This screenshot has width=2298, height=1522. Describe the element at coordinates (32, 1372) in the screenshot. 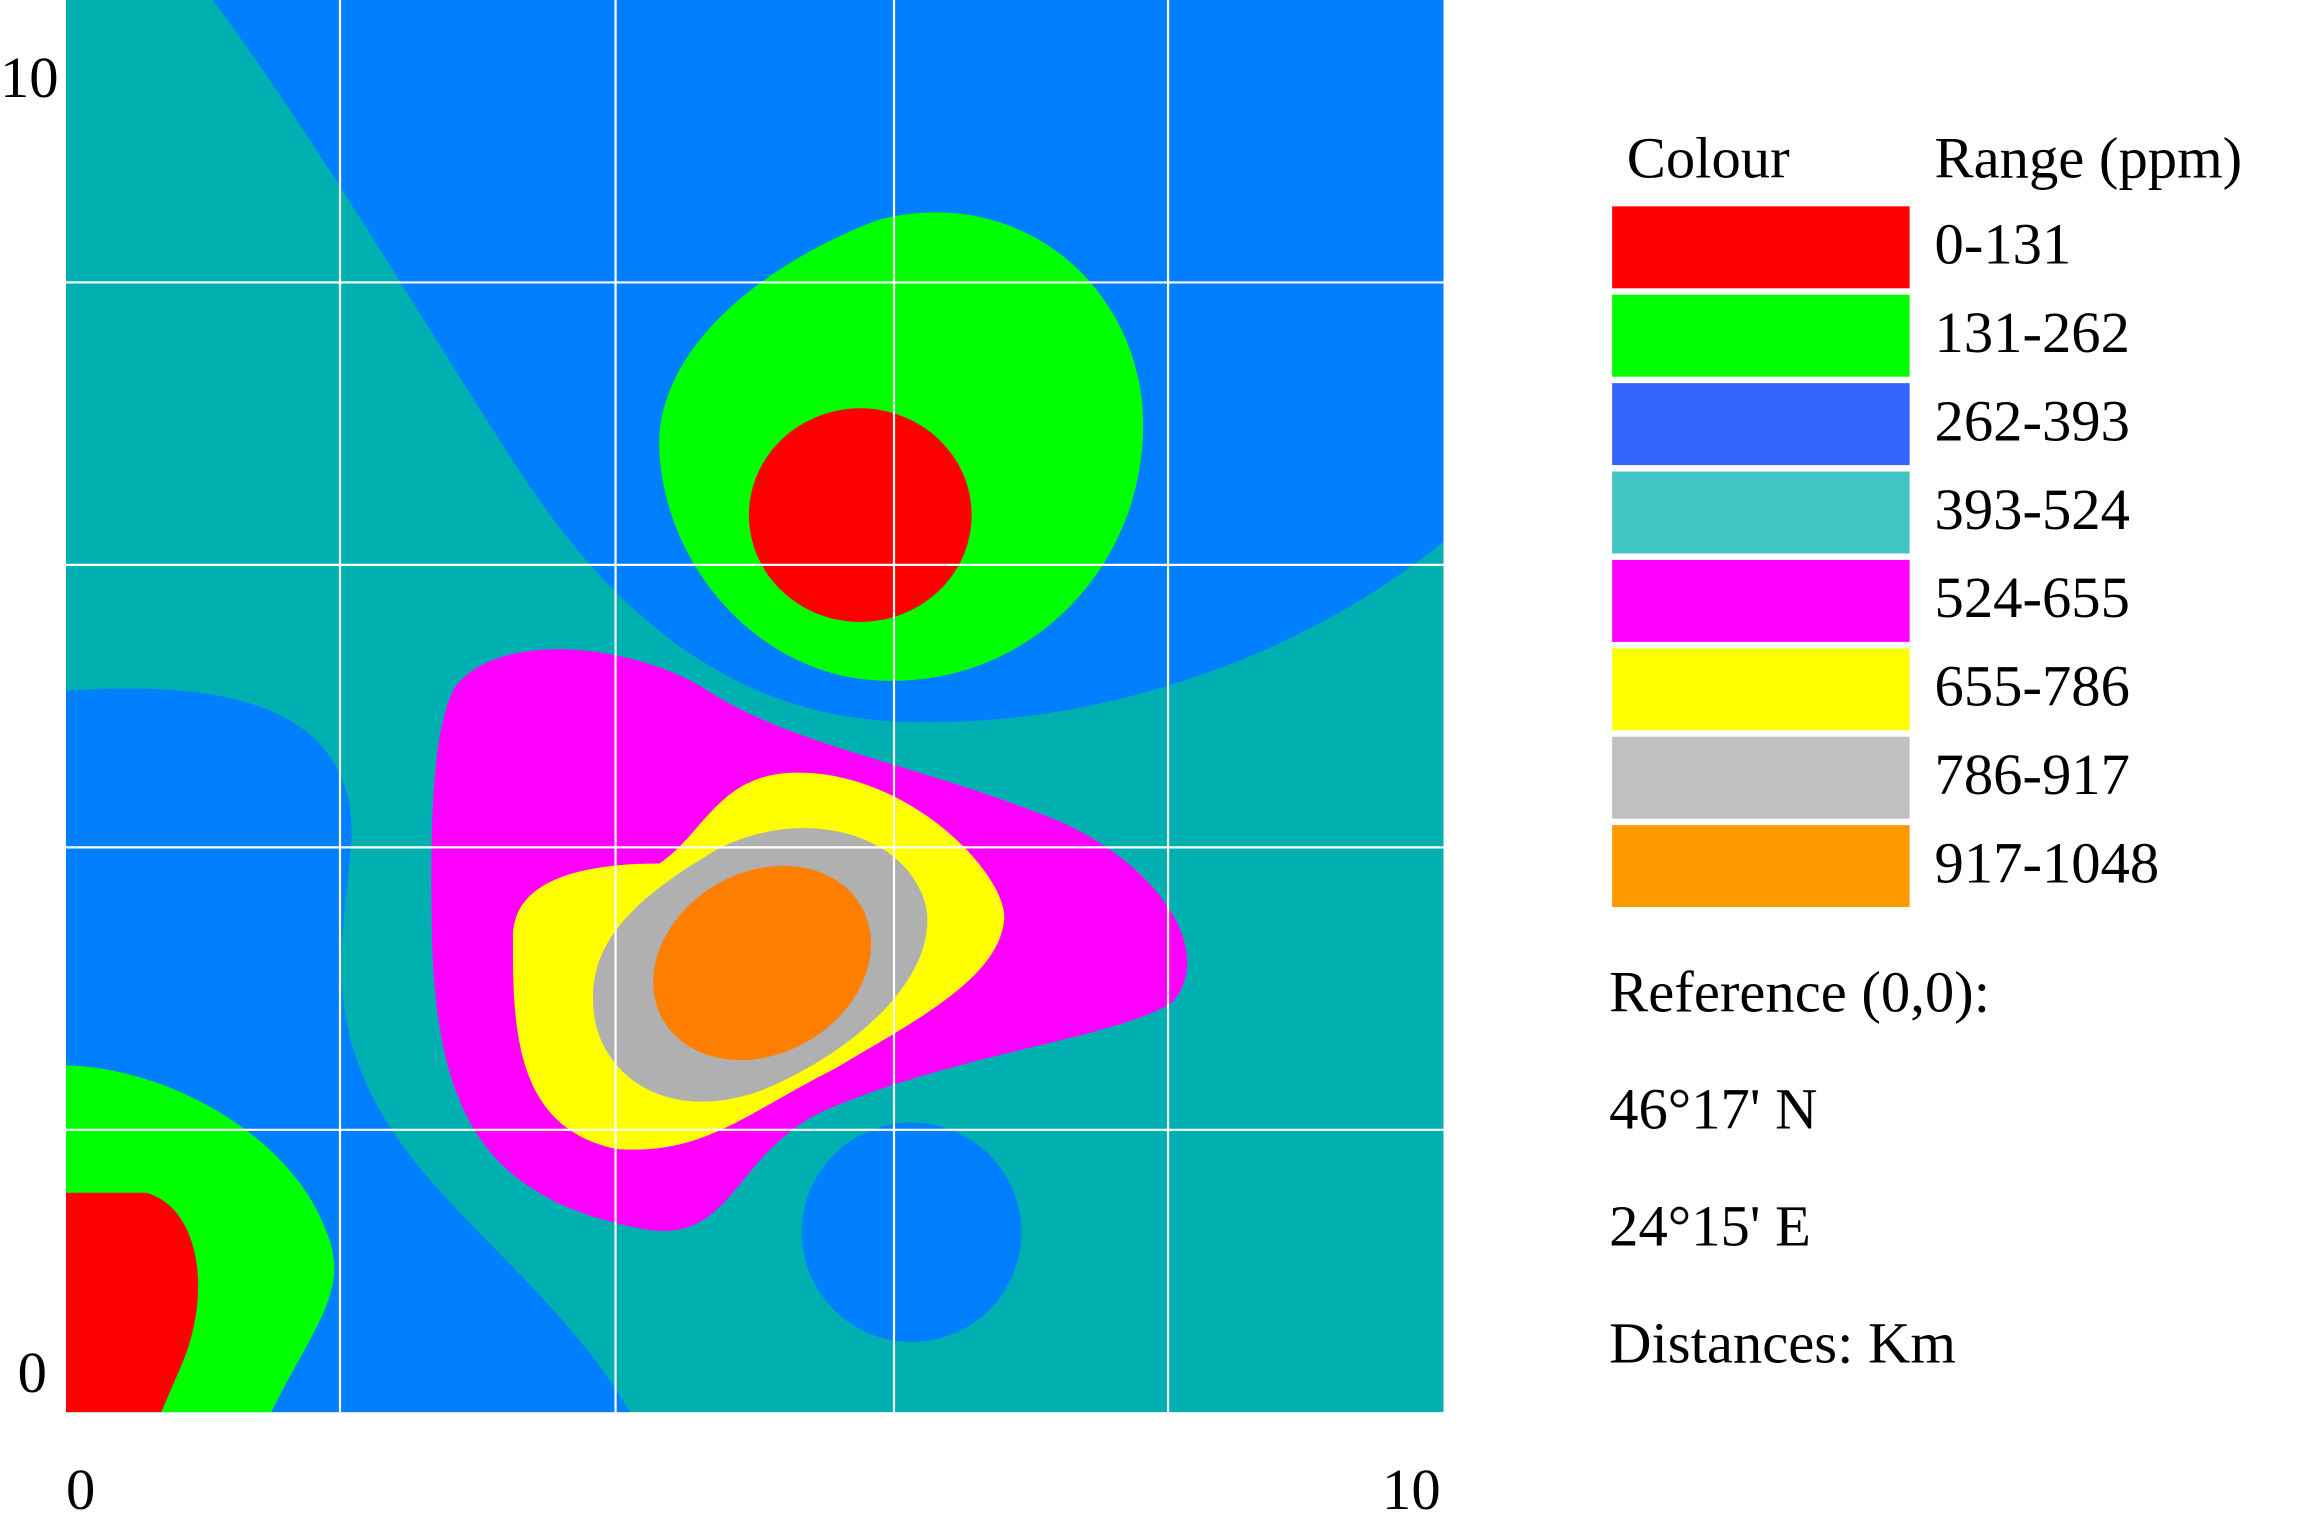

I see `y-tick-label: 0` at that location.